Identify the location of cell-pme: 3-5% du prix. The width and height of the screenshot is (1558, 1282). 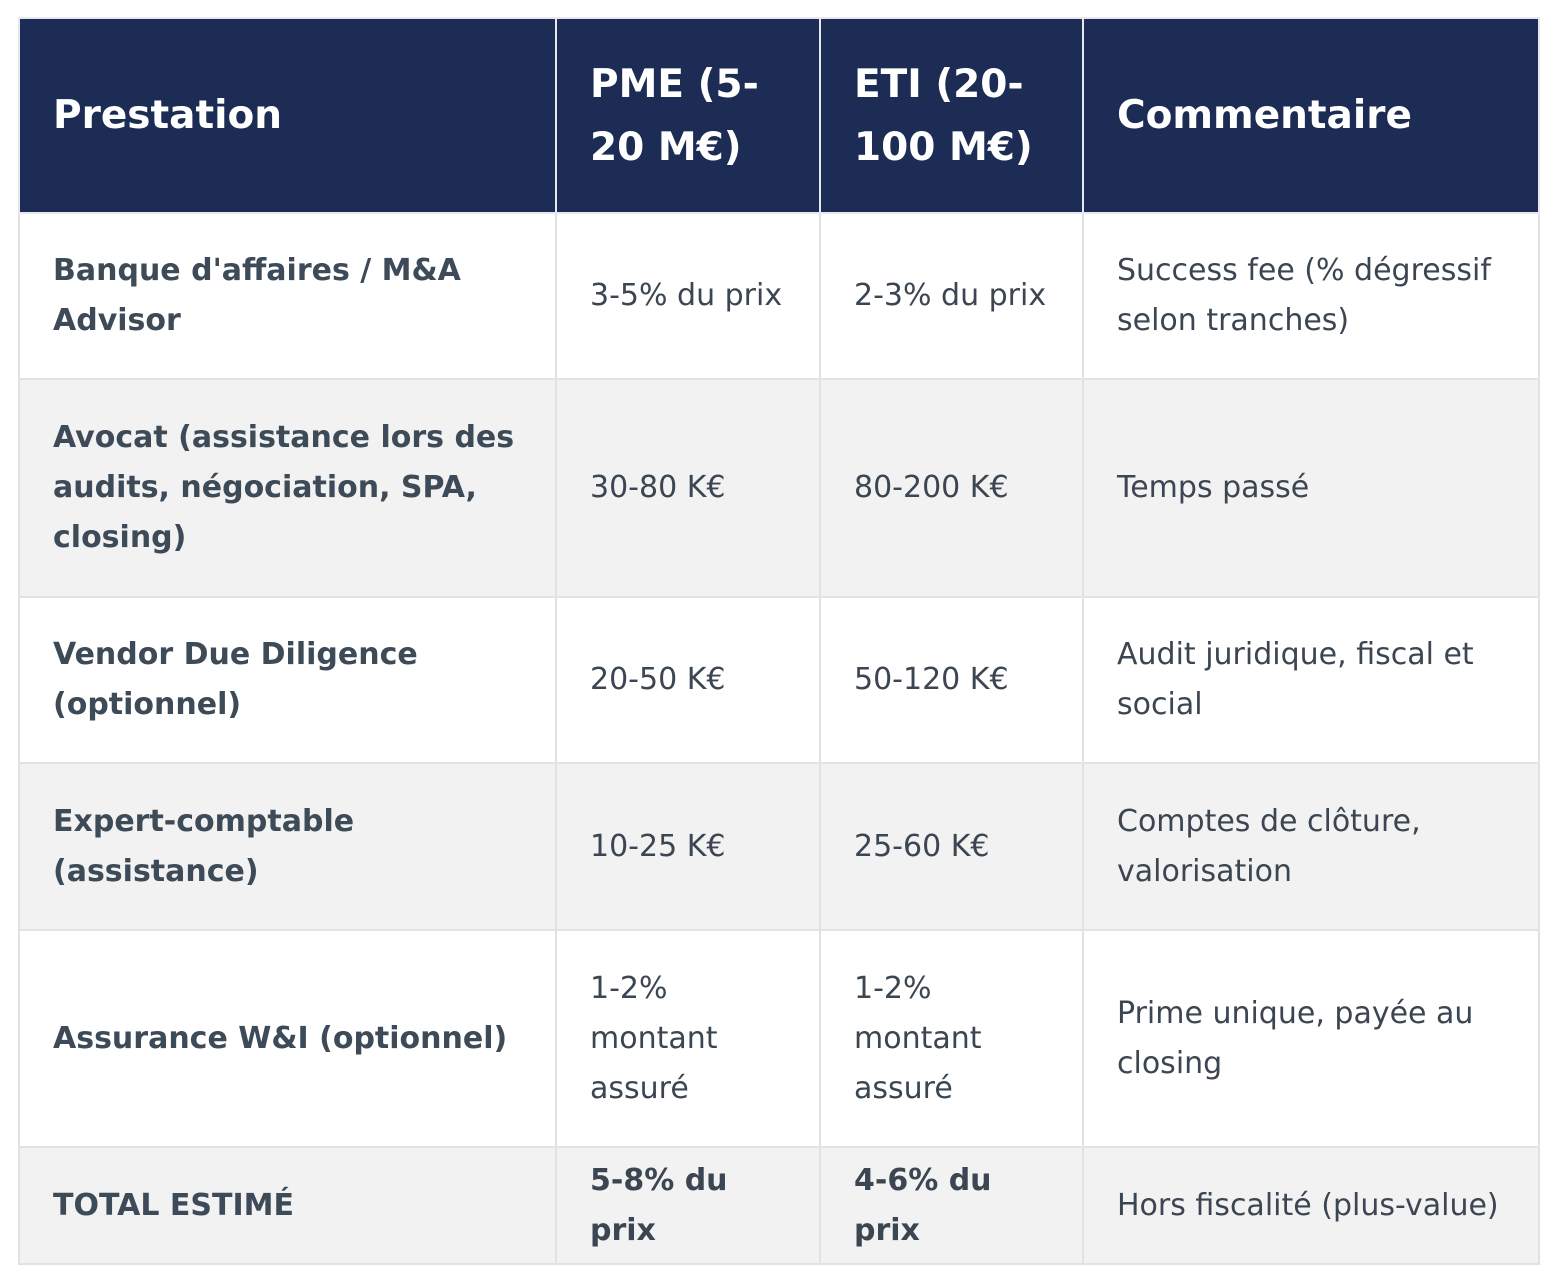
(688, 296).